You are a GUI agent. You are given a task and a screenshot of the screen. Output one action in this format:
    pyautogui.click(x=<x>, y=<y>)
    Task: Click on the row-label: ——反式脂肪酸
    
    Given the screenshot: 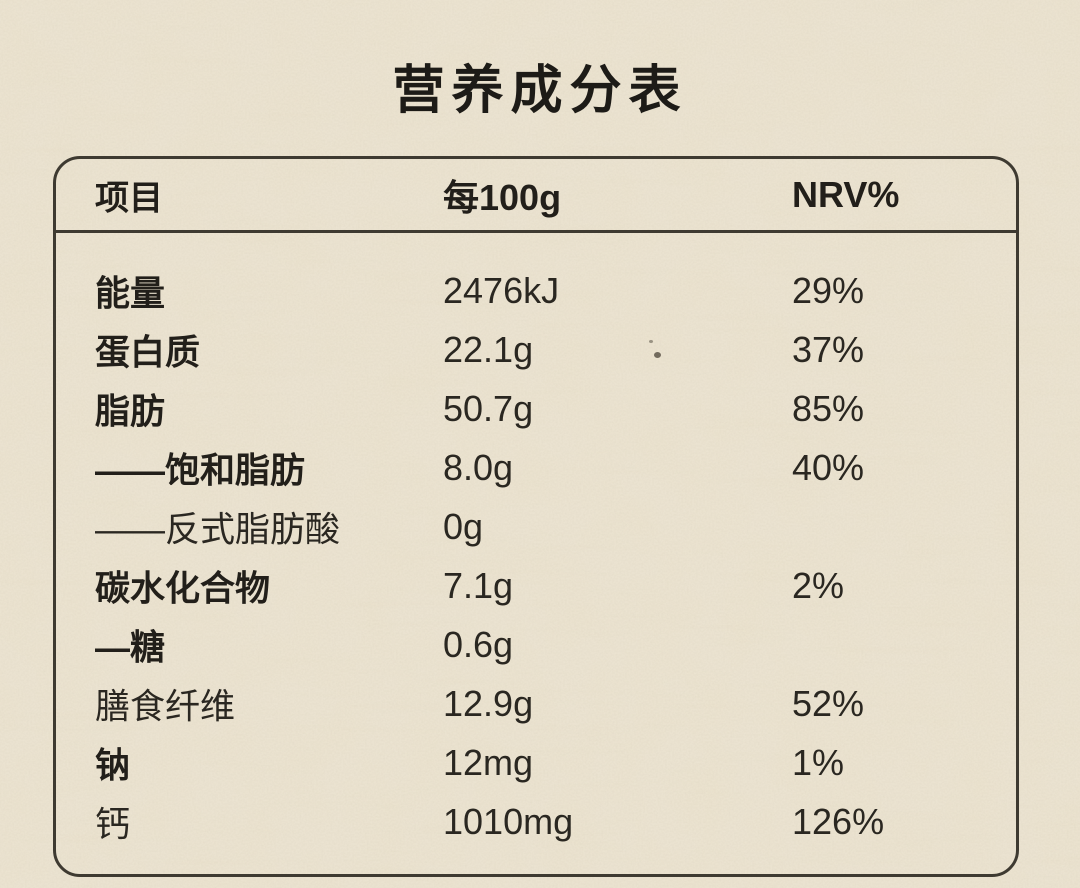 What is the action you would take?
    pyautogui.click(x=218, y=529)
    